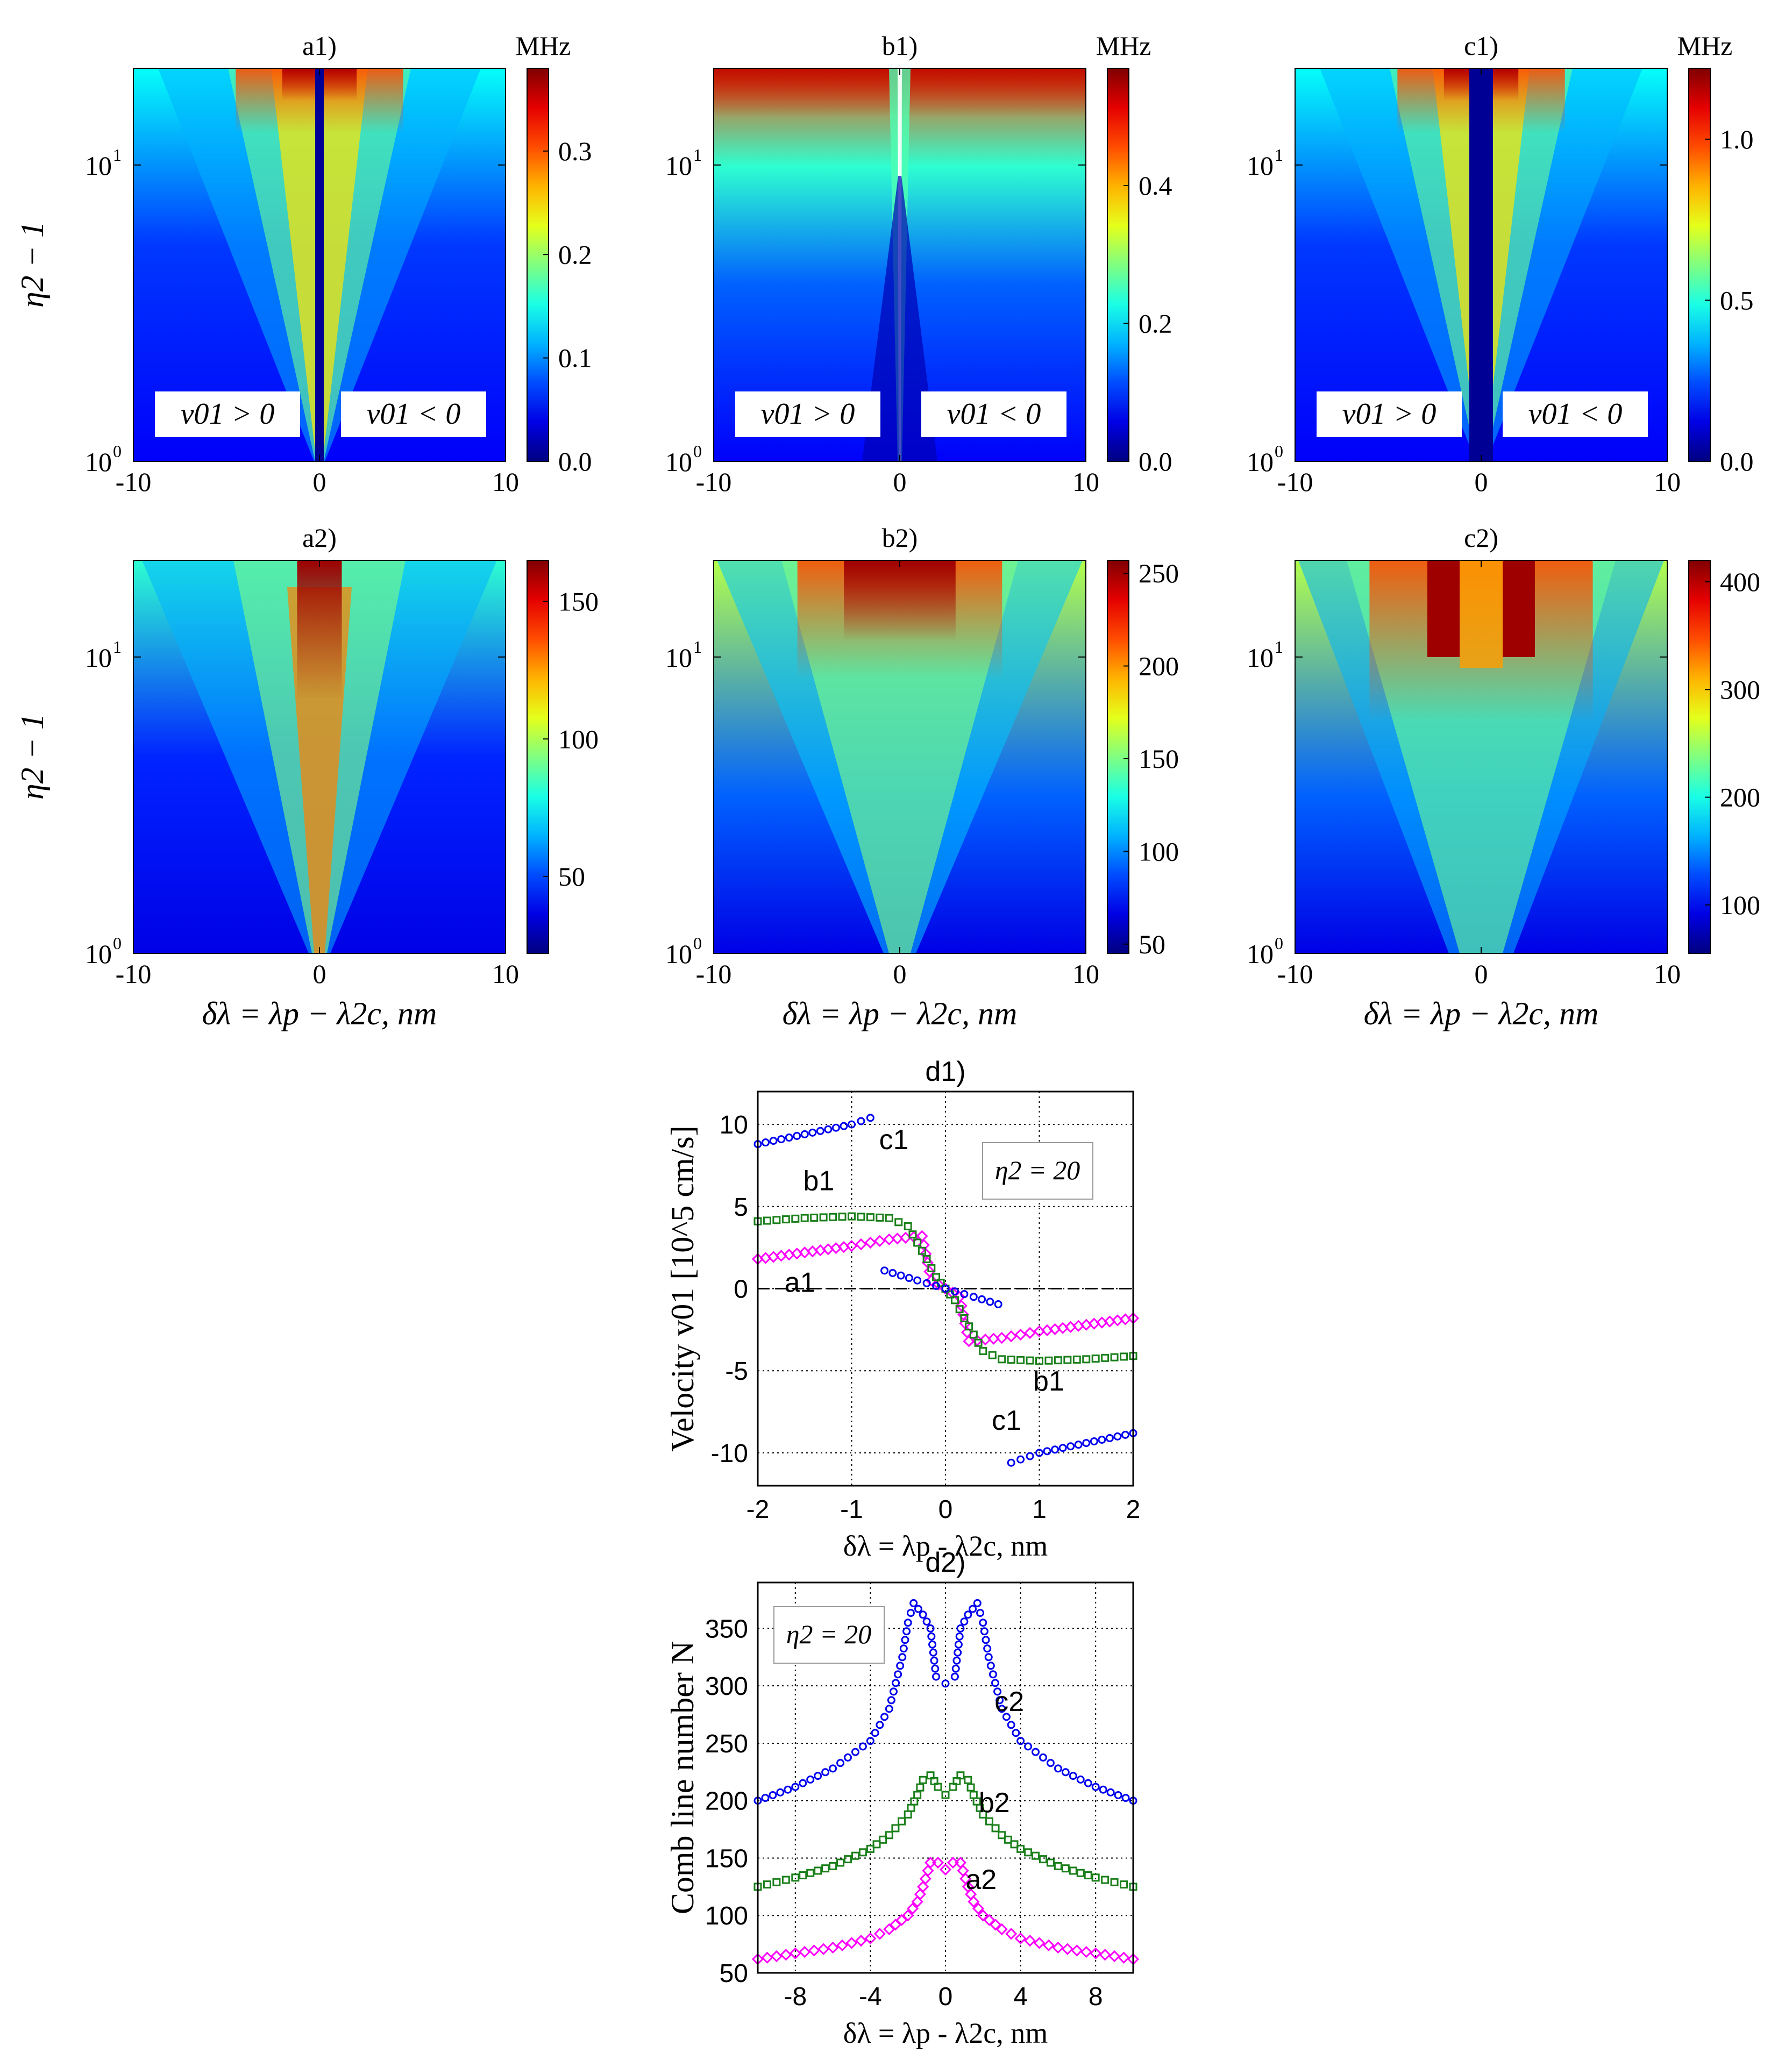 The image size is (1792, 2053). I want to click on heatmap-title: c2), so click(1481, 538).